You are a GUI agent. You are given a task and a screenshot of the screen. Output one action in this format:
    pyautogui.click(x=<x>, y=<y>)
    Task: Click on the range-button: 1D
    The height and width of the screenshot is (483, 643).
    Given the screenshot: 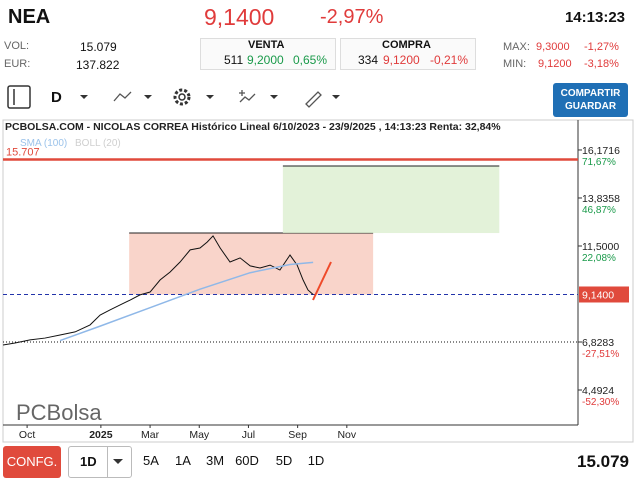 What is the action you would take?
    pyautogui.click(x=316, y=460)
    